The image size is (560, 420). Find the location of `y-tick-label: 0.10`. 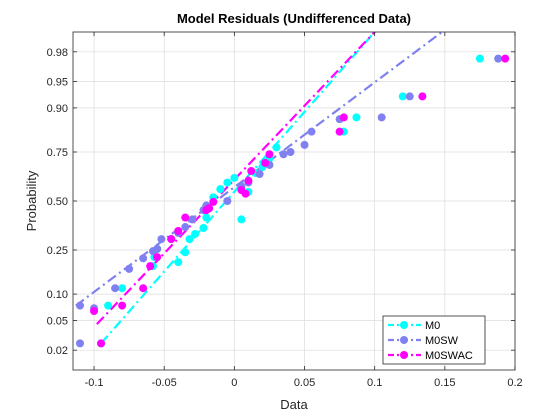

y-tick-label: 0.10 is located at coordinates (57, 295).